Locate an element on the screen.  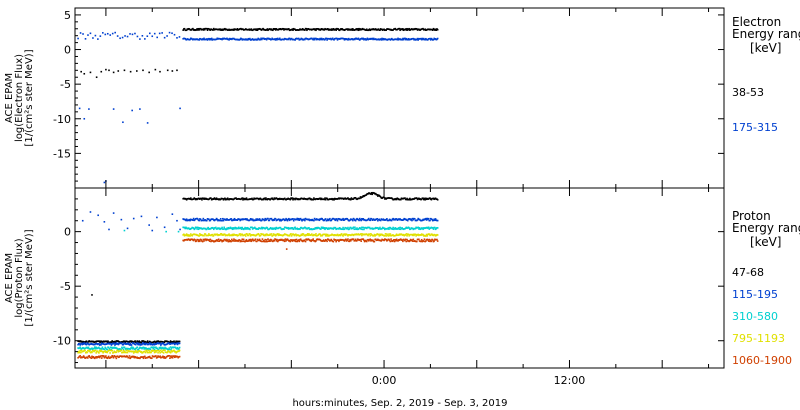
legend-entry: 310-580 is located at coordinates (755, 316).